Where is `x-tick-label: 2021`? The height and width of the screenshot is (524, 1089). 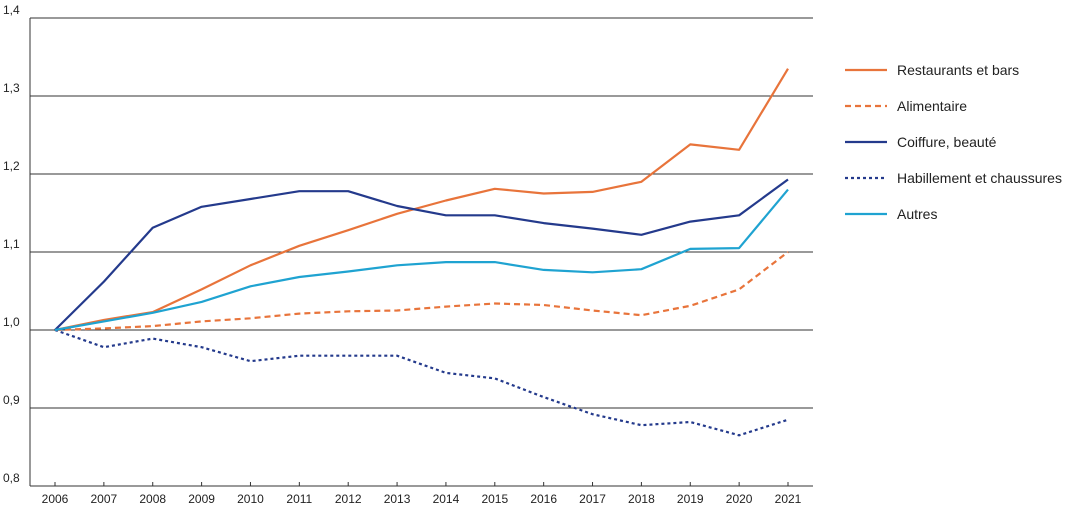
x-tick-label: 2021 is located at coordinates (788, 499).